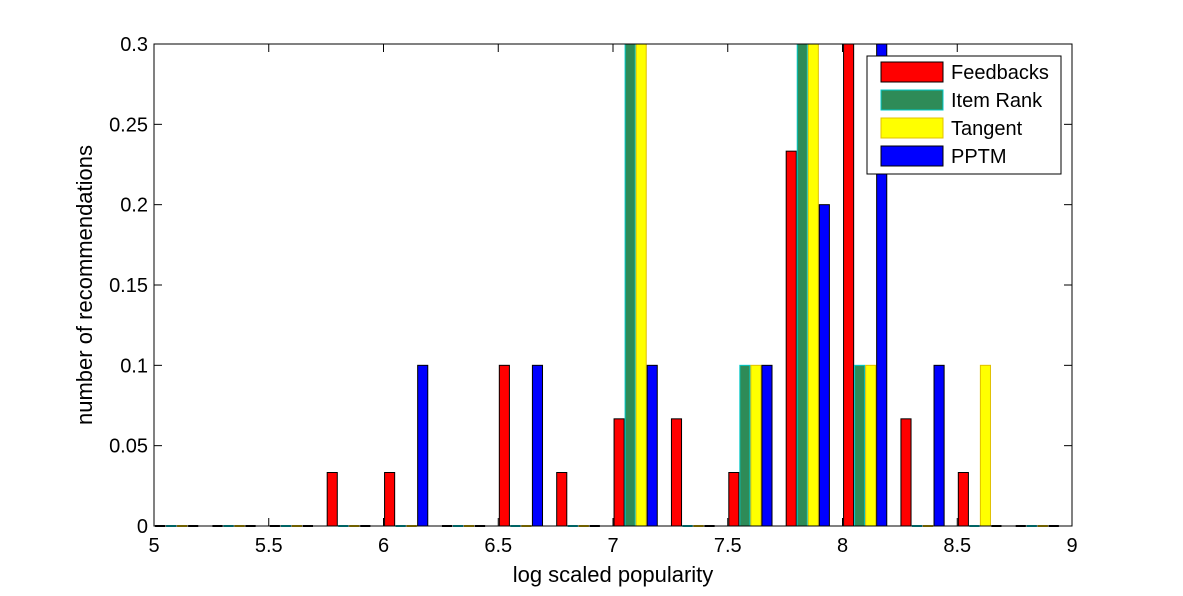  What do you see at coordinates (498, 546) in the screenshot?
I see `x-tick-label: 6.5` at bounding box center [498, 546].